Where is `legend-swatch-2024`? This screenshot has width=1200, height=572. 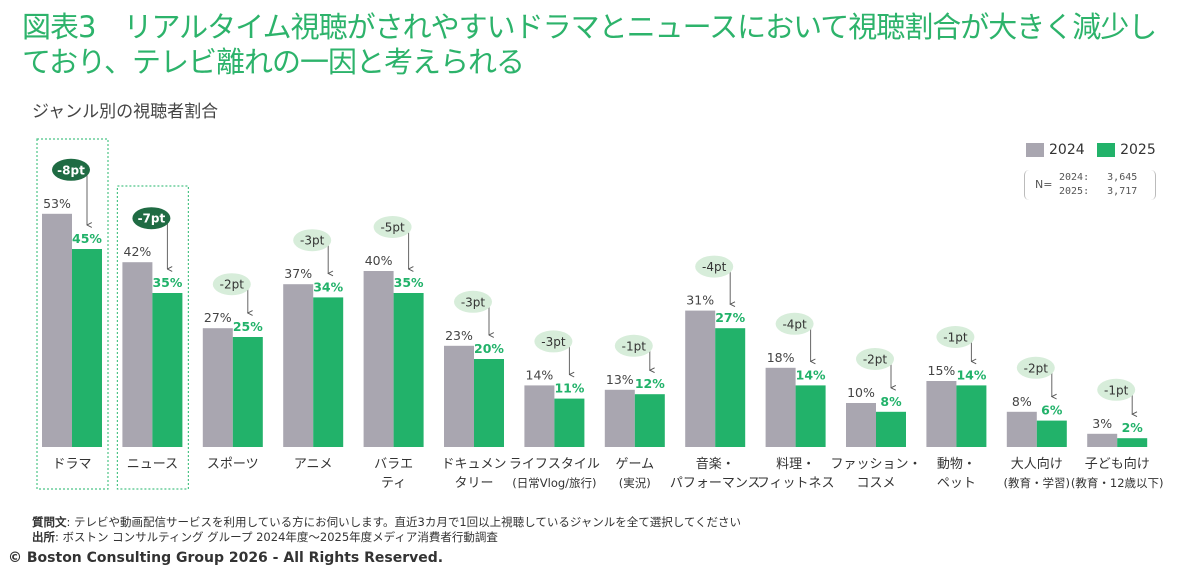 legend-swatch-2024 is located at coordinates (1035, 150).